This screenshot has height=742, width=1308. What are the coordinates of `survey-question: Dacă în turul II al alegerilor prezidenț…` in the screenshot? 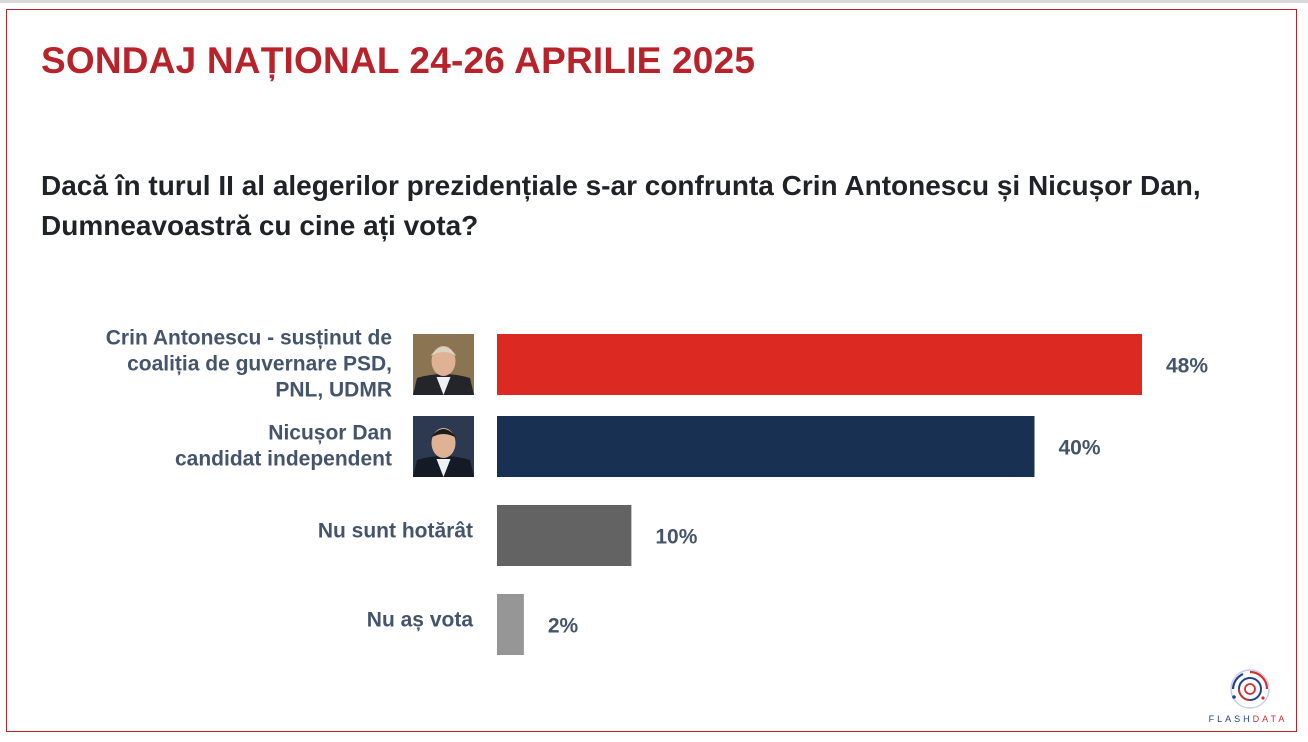 It's located at (621, 205).